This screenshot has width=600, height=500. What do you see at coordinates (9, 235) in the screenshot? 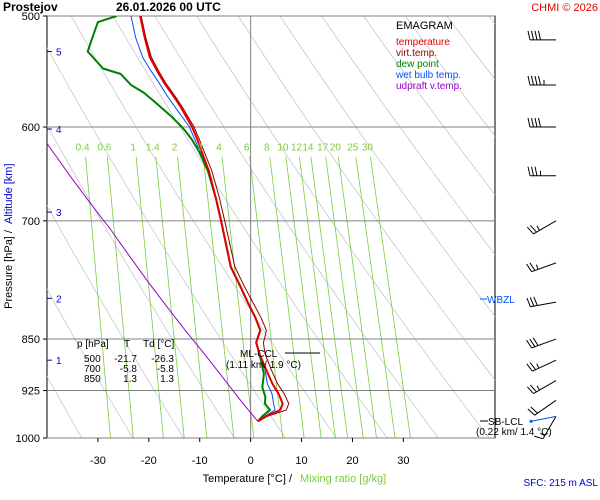
I see `y-axis-title: Pressure [hPa] / Altitude [km]` at bounding box center [9, 235].